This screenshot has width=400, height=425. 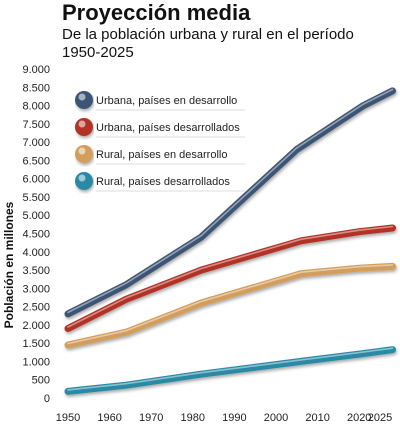 What do you see at coordinates (380, 418) in the screenshot?
I see `x-tick-label: 2025` at bounding box center [380, 418].